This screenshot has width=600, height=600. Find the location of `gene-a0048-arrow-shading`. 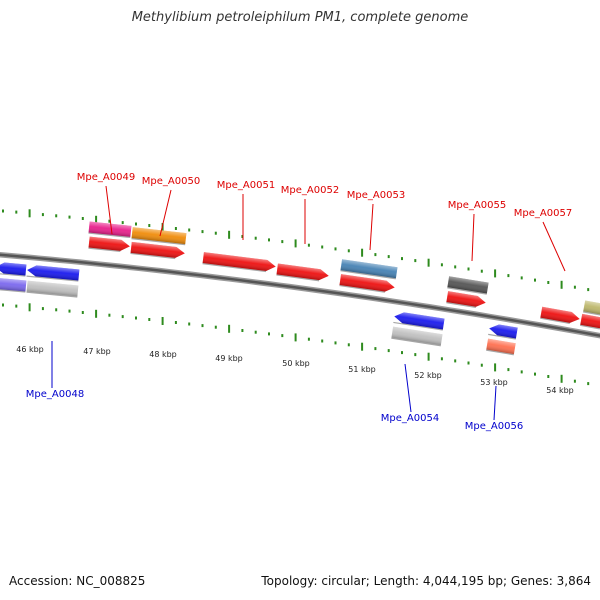

gene-a0048-arrow-shading is located at coordinates (53, 273).